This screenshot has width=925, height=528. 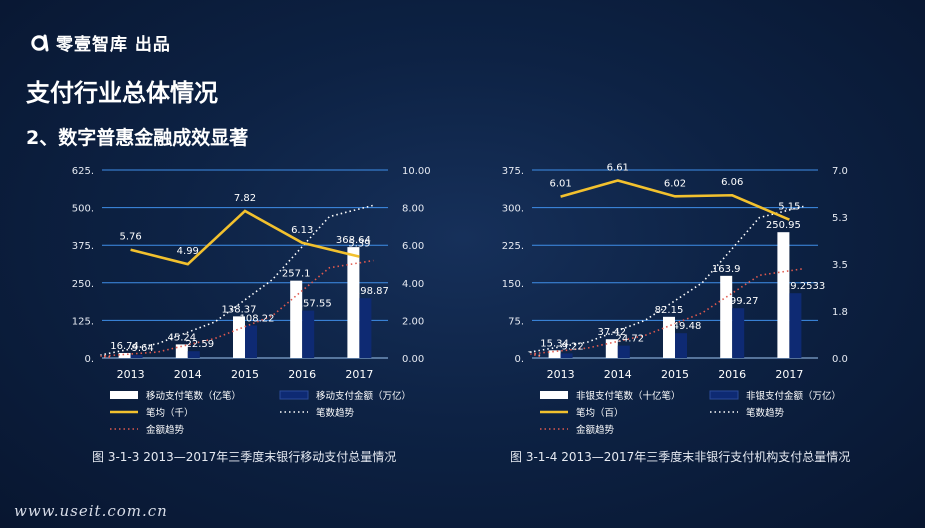 What do you see at coordinates (359, 374) in the screenshot?
I see `x-tick-label: 2017` at bounding box center [359, 374].